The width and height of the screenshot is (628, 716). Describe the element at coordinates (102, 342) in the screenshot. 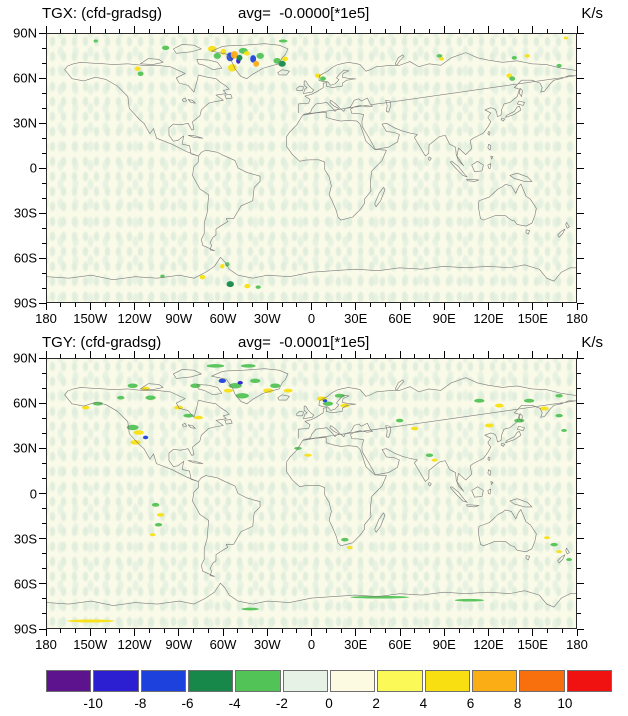

I see `panel2-title: TGY: (cfd-gradsg)` at that location.